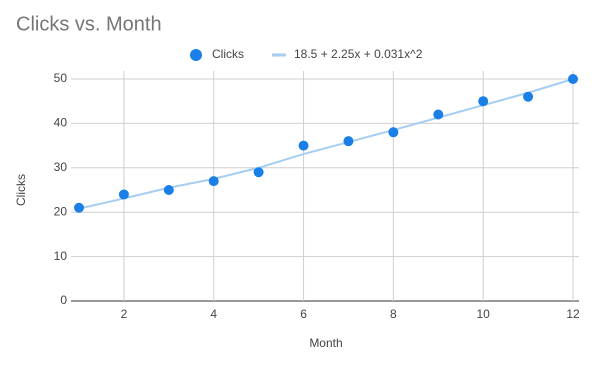  What do you see at coordinates (21, 190) in the screenshot?
I see `y-axis-label: Clicks` at bounding box center [21, 190].